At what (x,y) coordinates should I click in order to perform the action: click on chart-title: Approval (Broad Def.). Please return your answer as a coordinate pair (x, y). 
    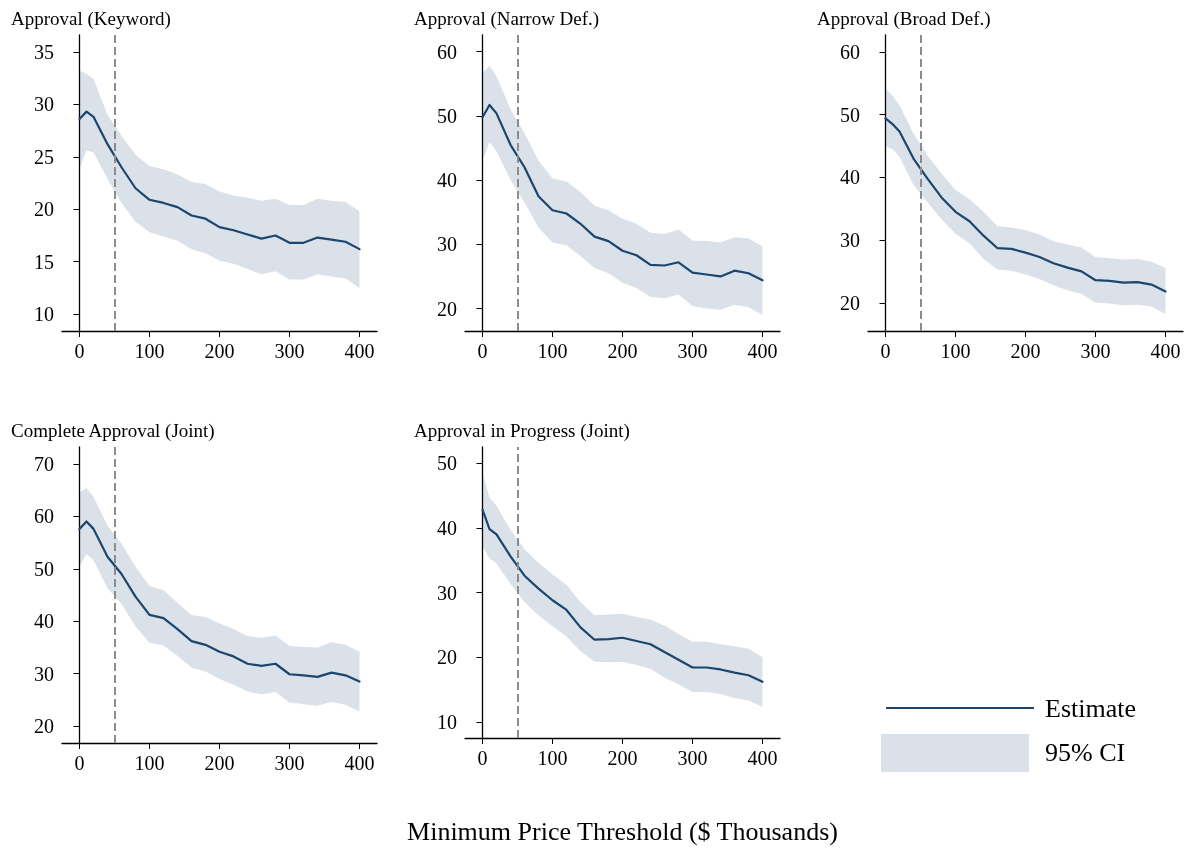
    Looking at the image, I should click on (904, 19).